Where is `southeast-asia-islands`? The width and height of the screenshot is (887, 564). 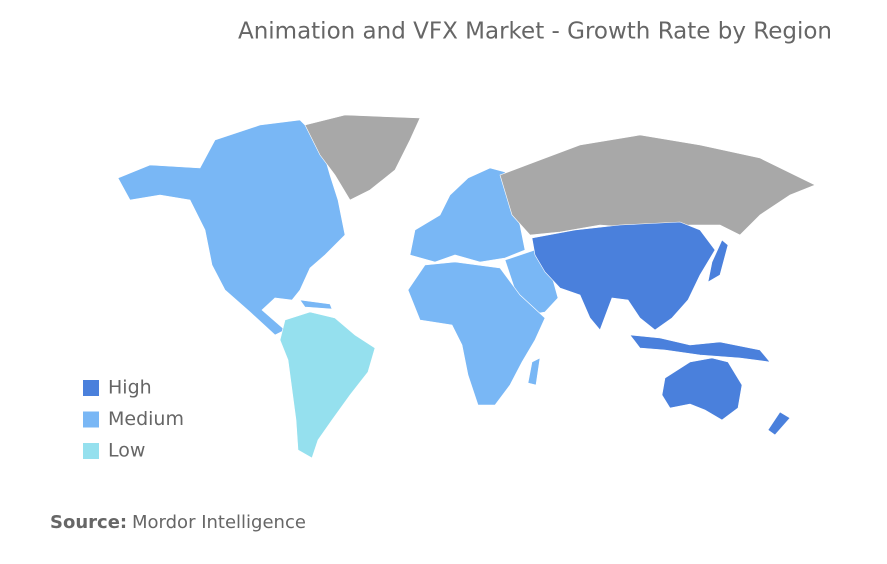
southeast-asia-islands is located at coordinates (700, 348).